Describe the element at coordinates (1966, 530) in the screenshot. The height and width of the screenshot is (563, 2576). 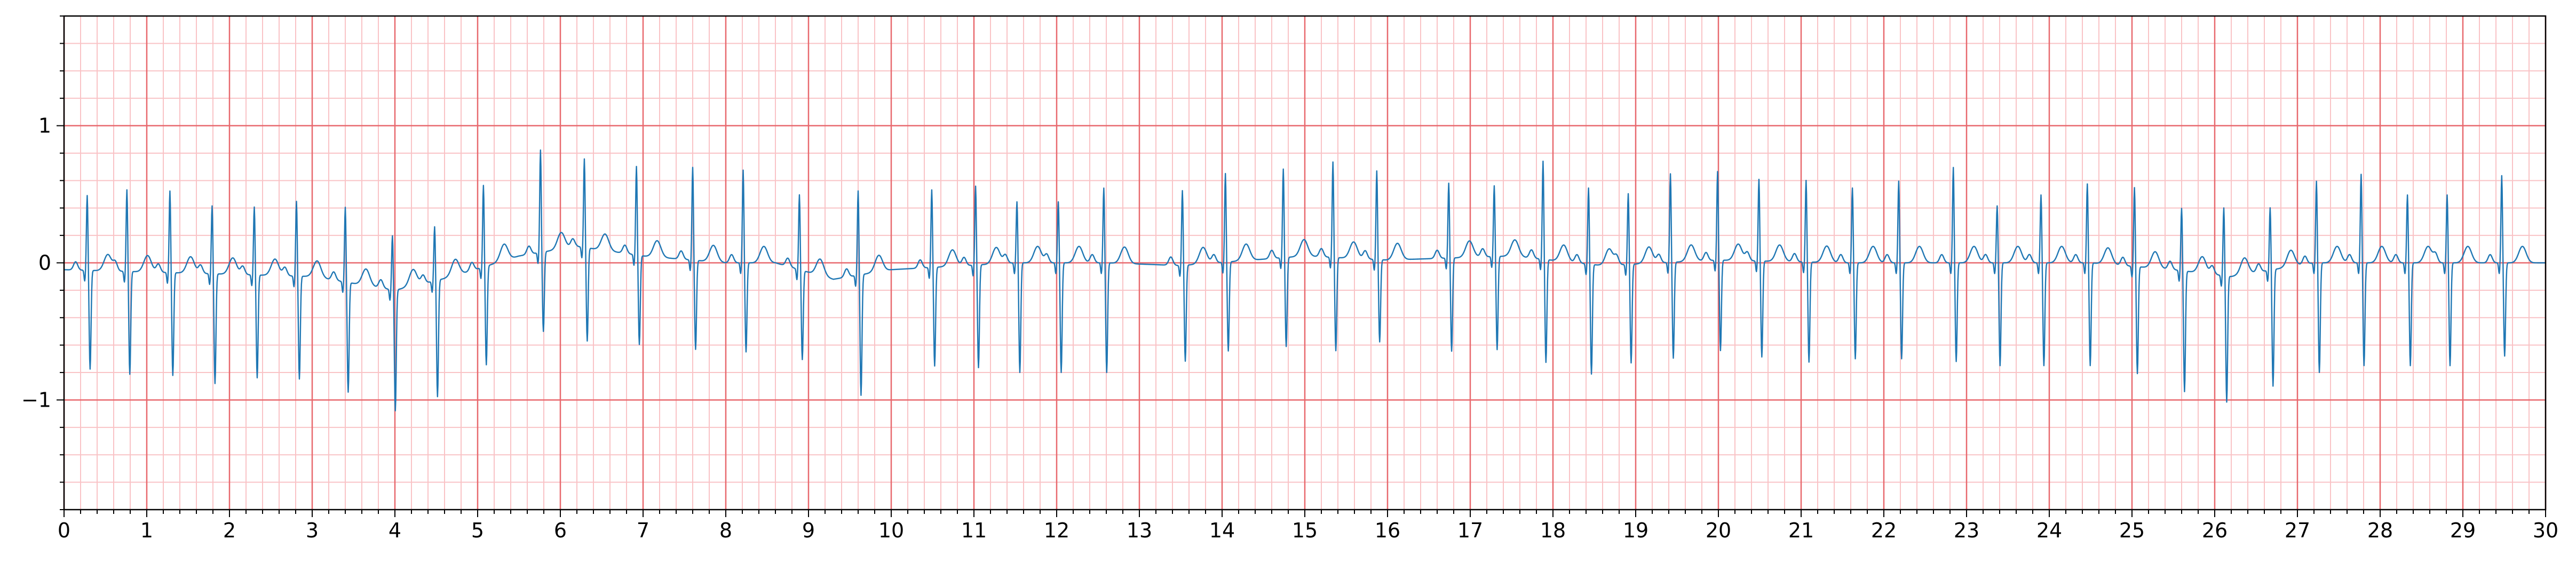
I see `x-tick-label: 23` at that location.